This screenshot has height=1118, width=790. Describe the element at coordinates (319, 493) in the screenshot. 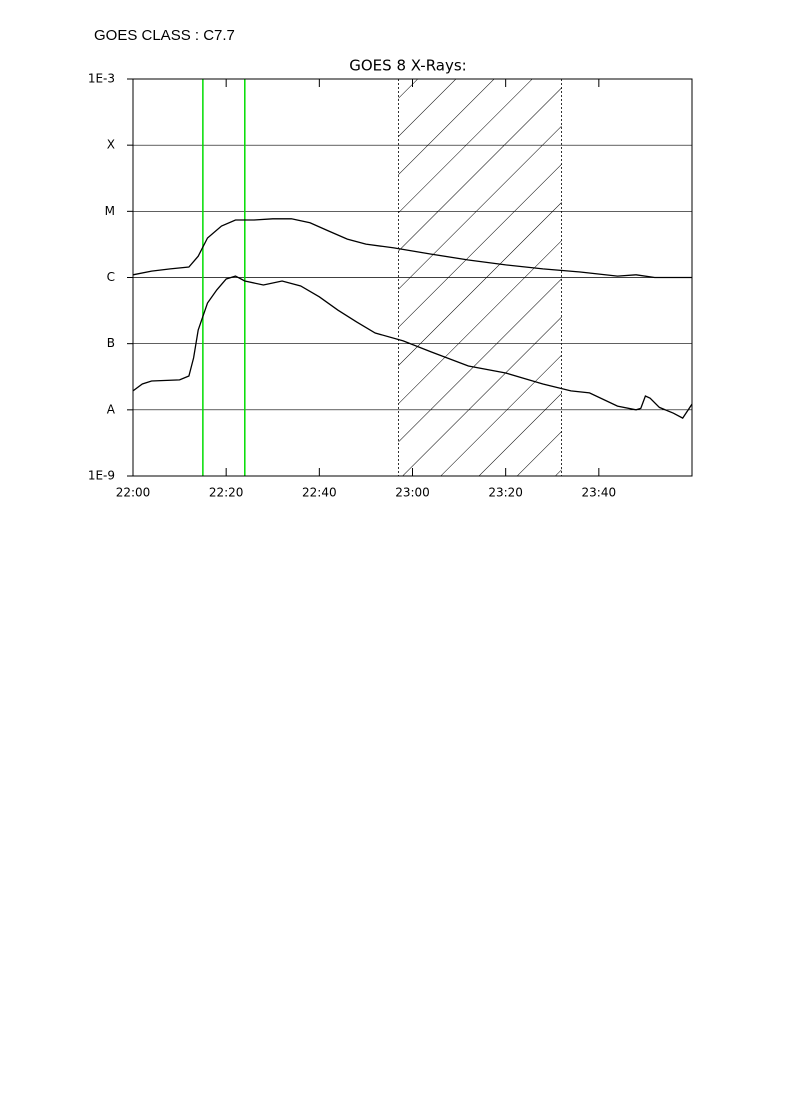

I see `x-tick-label: 22:40` at that location.